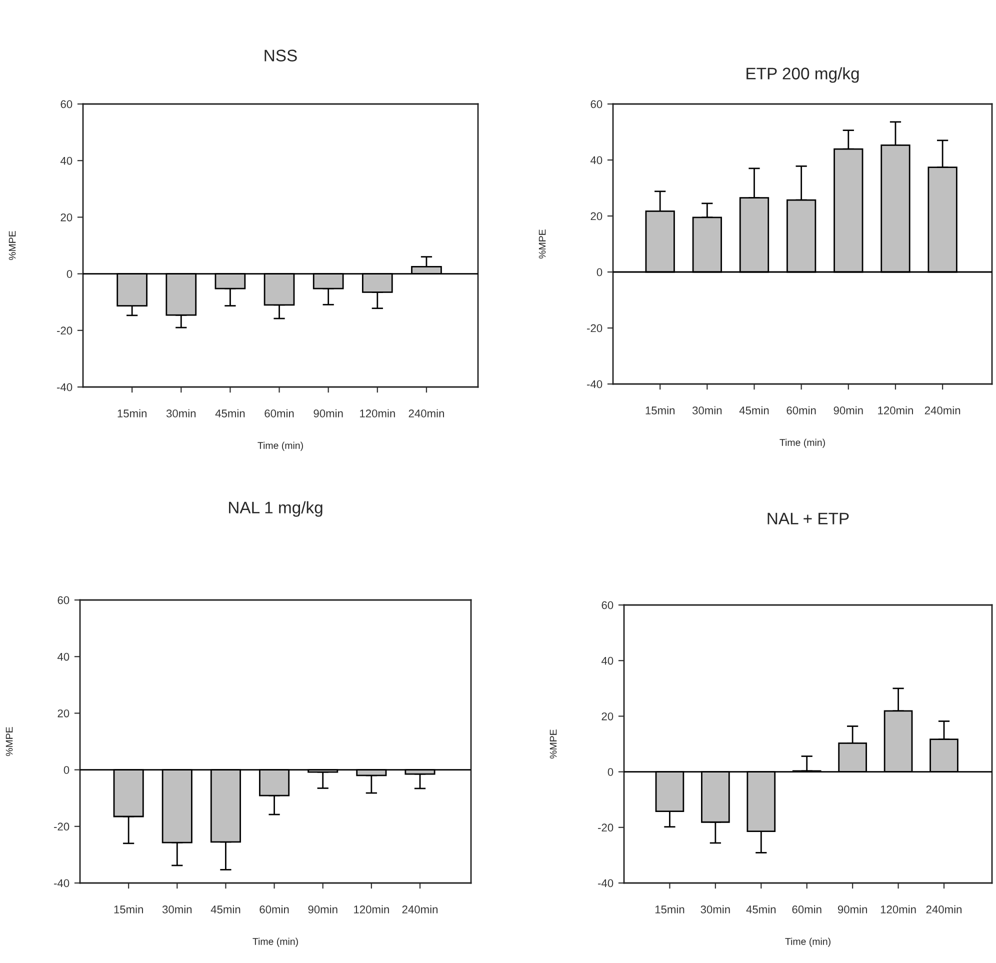 The width and height of the screenshot is (996, 963). What do you see at coordinates (280, 56) in the screenshot?
I see `chart-title: NSS` at bounding box center [280, 56].